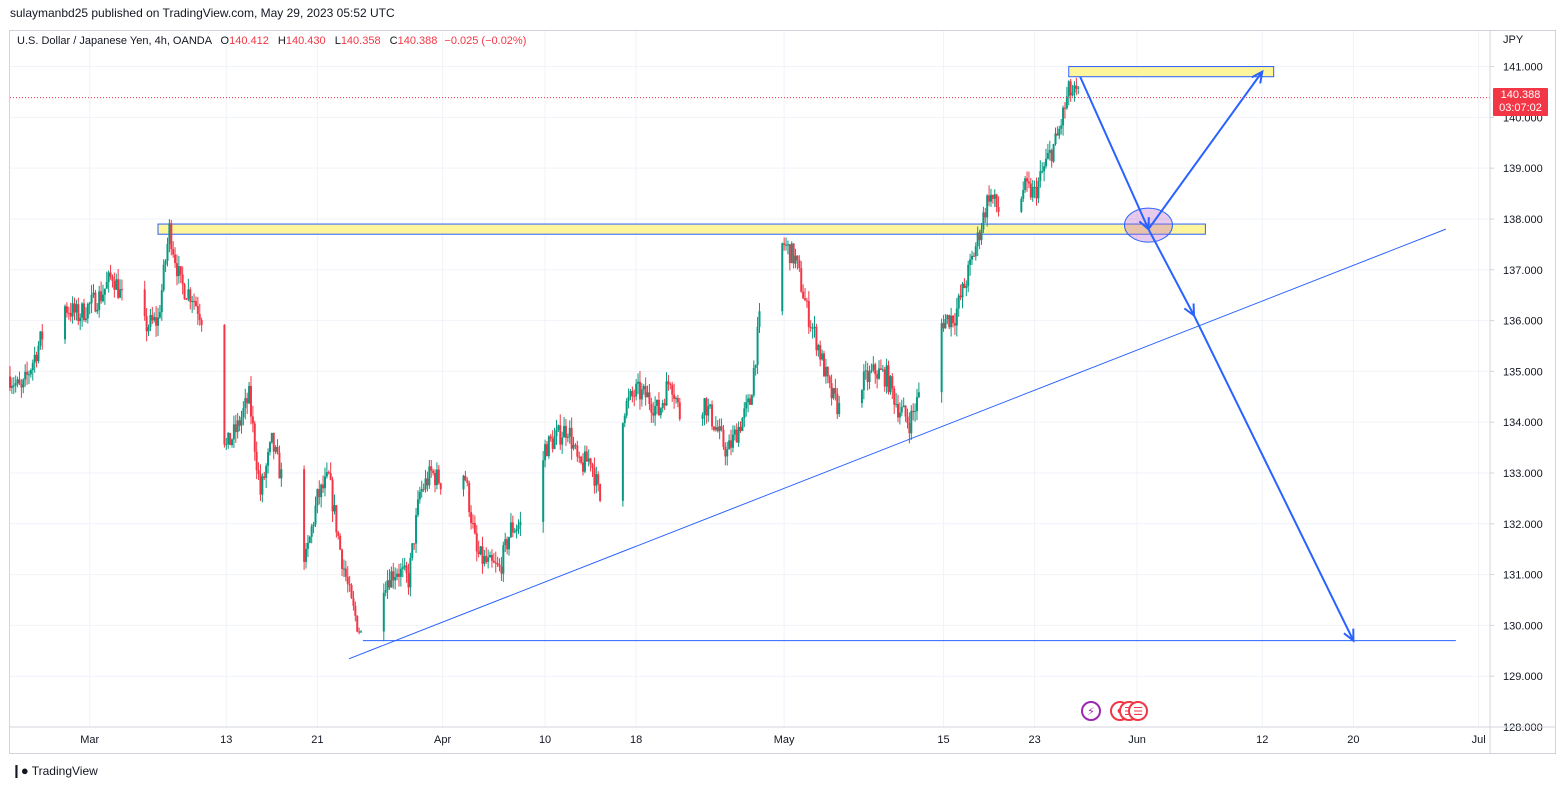 This screenshot has height=788, width=1566. Describe the element at coordinates (1138, 711) in the screenshot. I see `us-flag-icon-2: ☰` at that location.